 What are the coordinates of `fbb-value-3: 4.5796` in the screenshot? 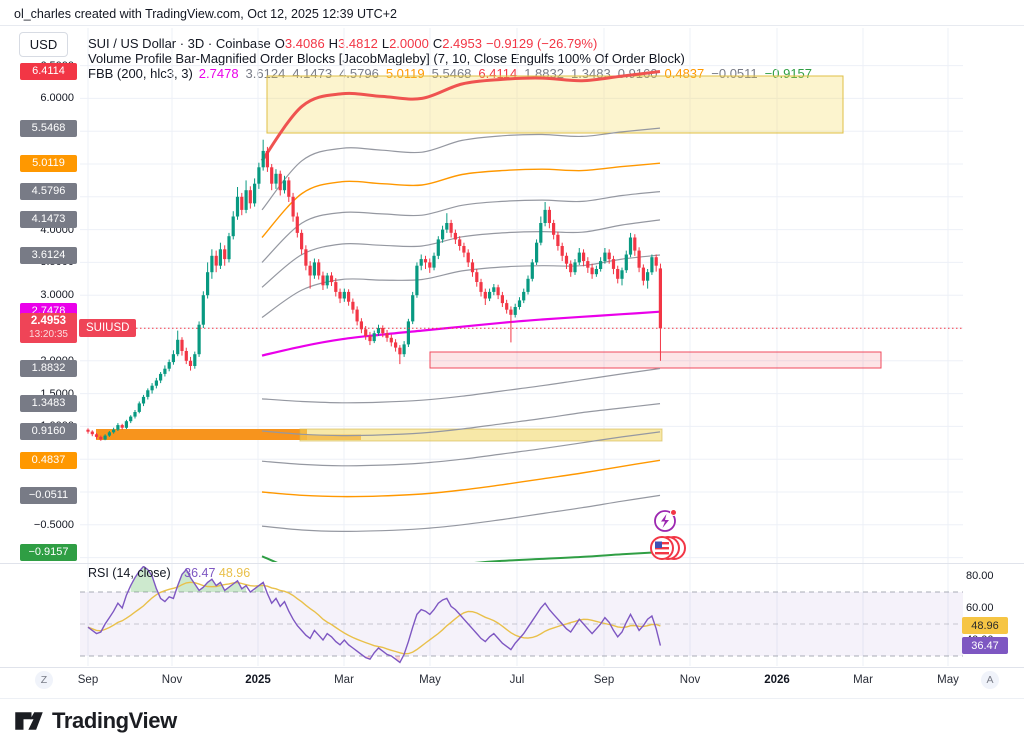 It's located at (359, 73).